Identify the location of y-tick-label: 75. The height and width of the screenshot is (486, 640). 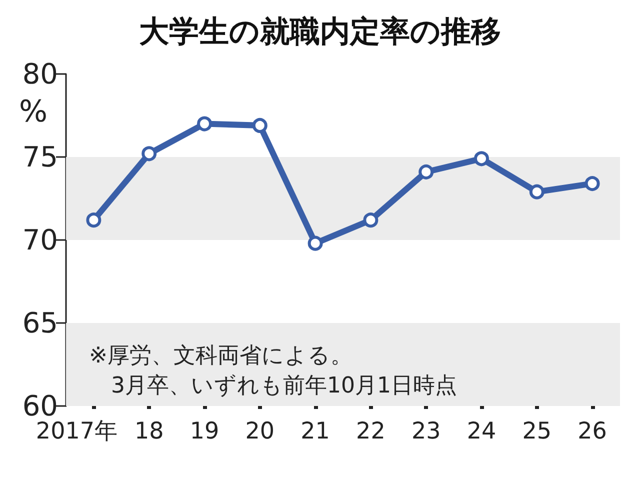
(40, 157).